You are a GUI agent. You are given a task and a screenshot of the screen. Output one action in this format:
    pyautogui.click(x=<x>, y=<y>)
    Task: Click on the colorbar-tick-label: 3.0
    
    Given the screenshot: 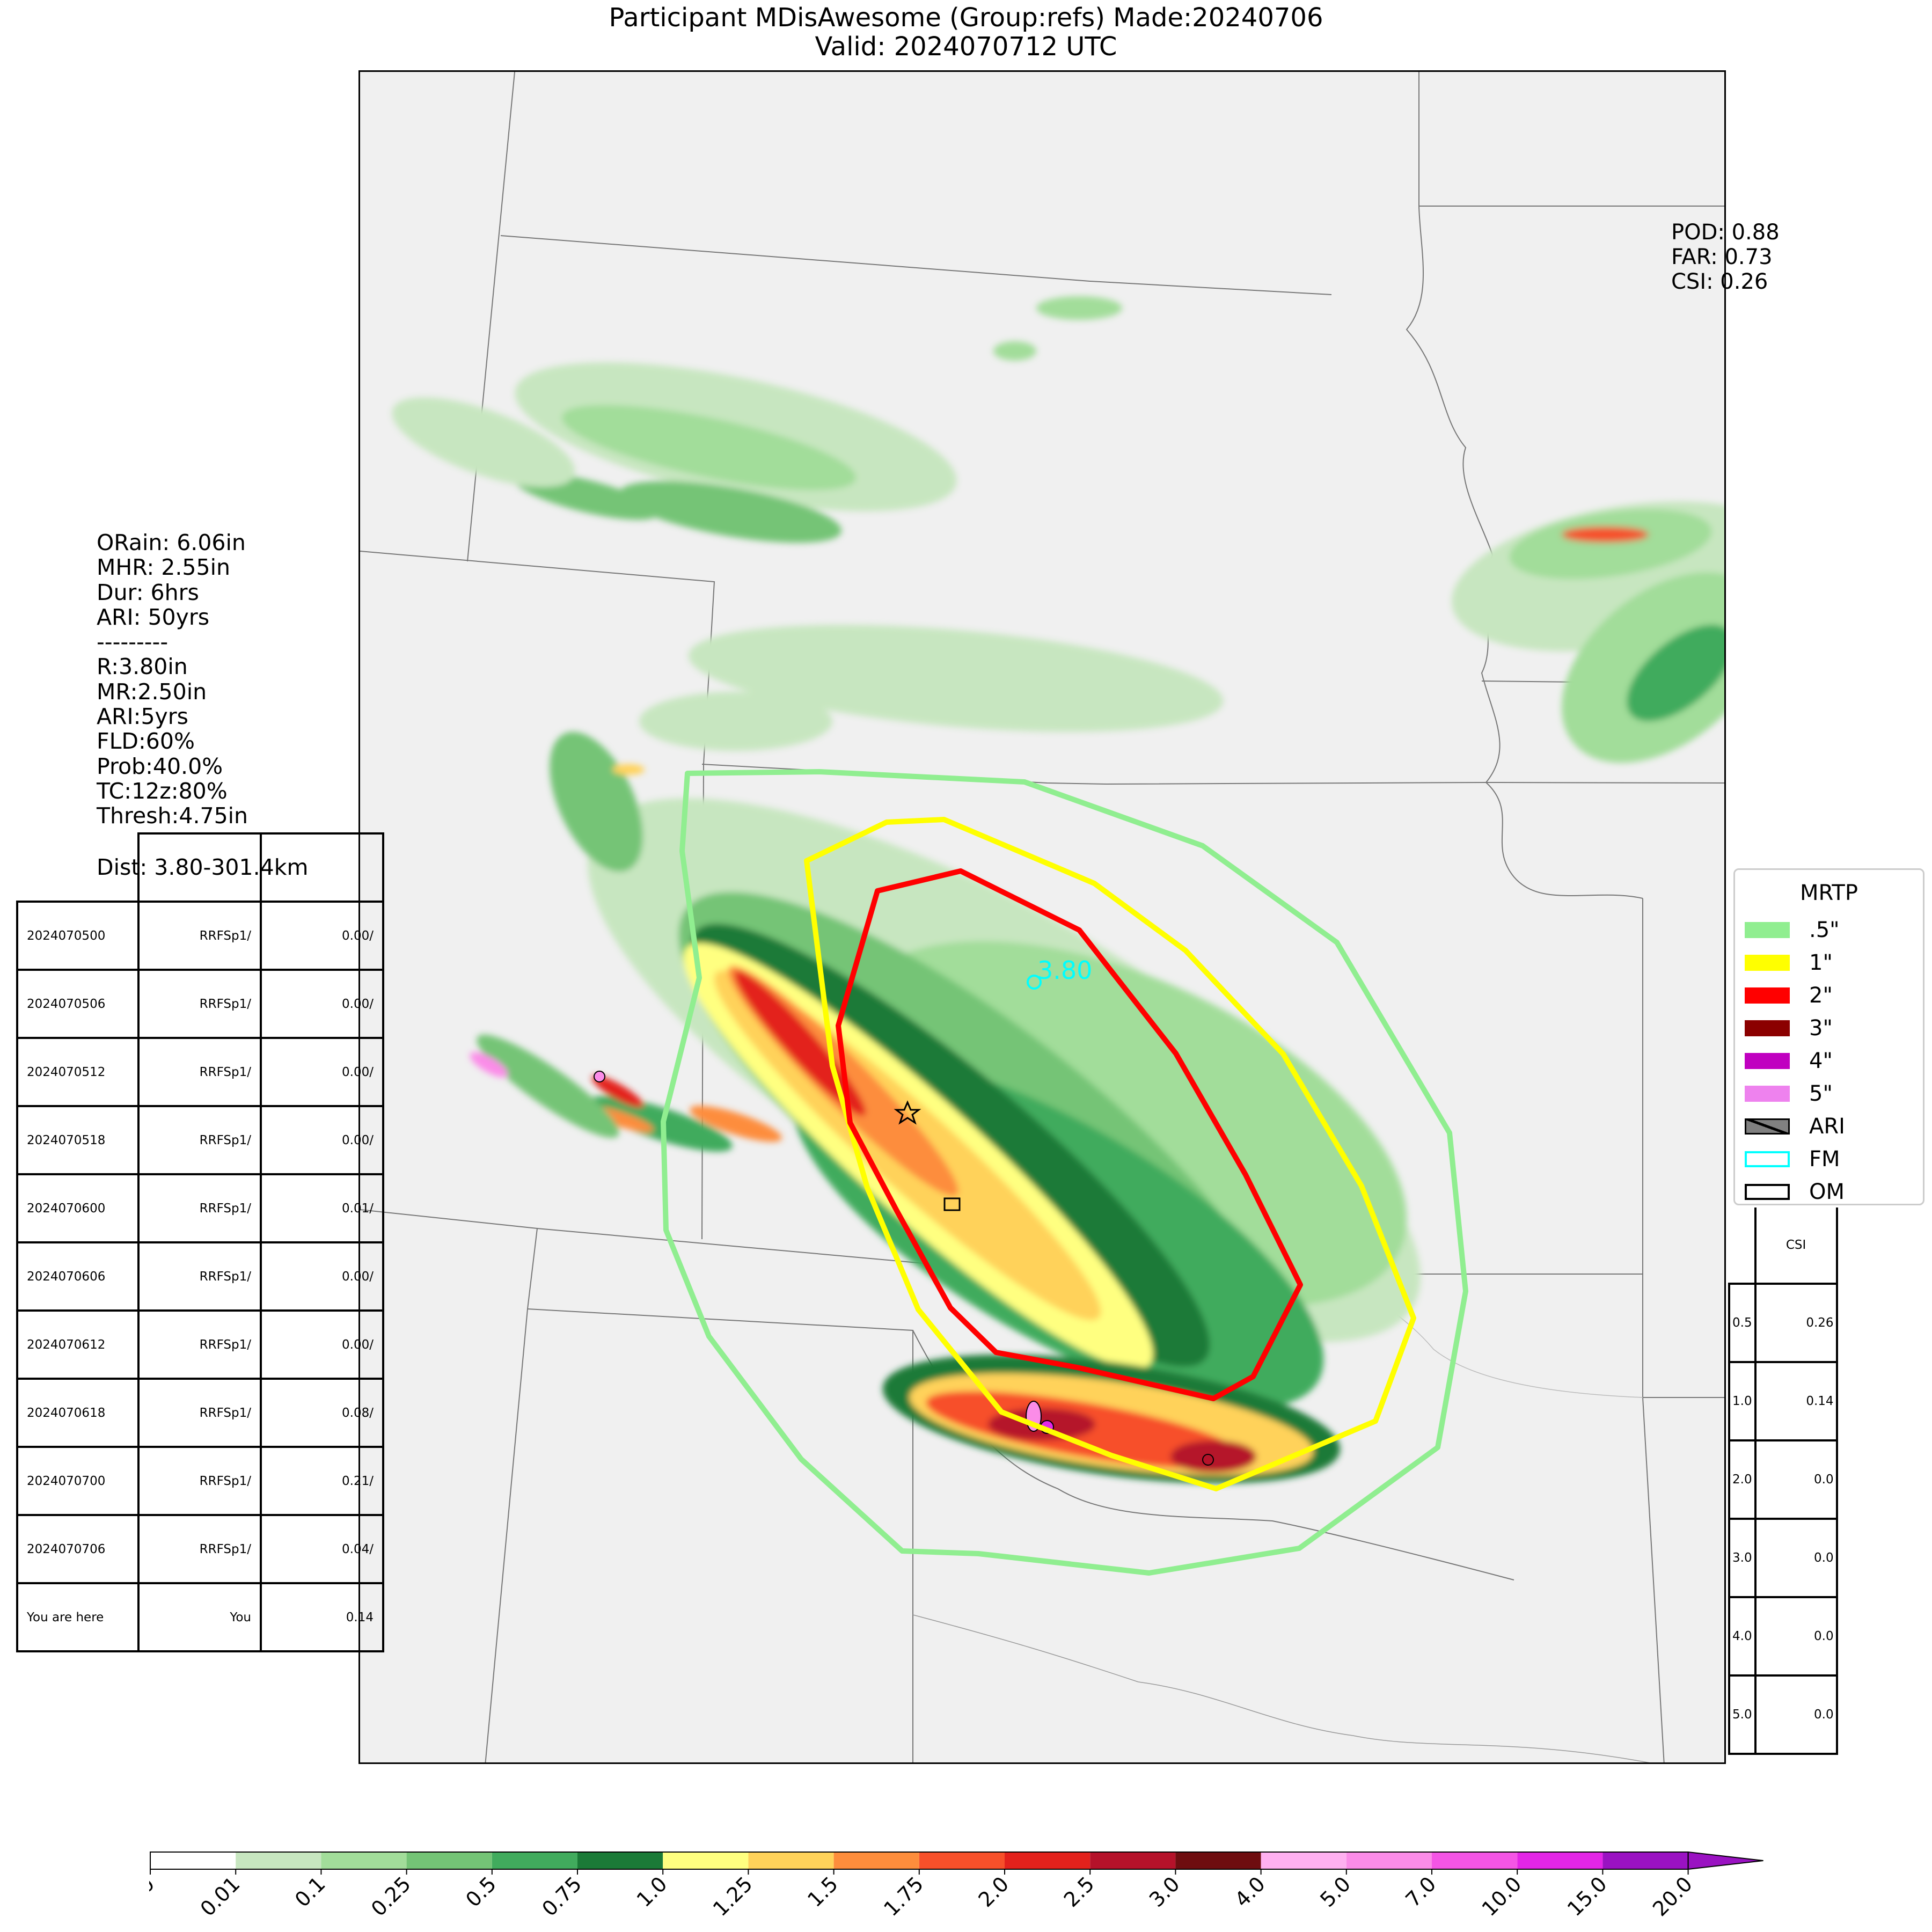 What is the action you would take?
    pyautogui.click(x=1164, y=1892)
    